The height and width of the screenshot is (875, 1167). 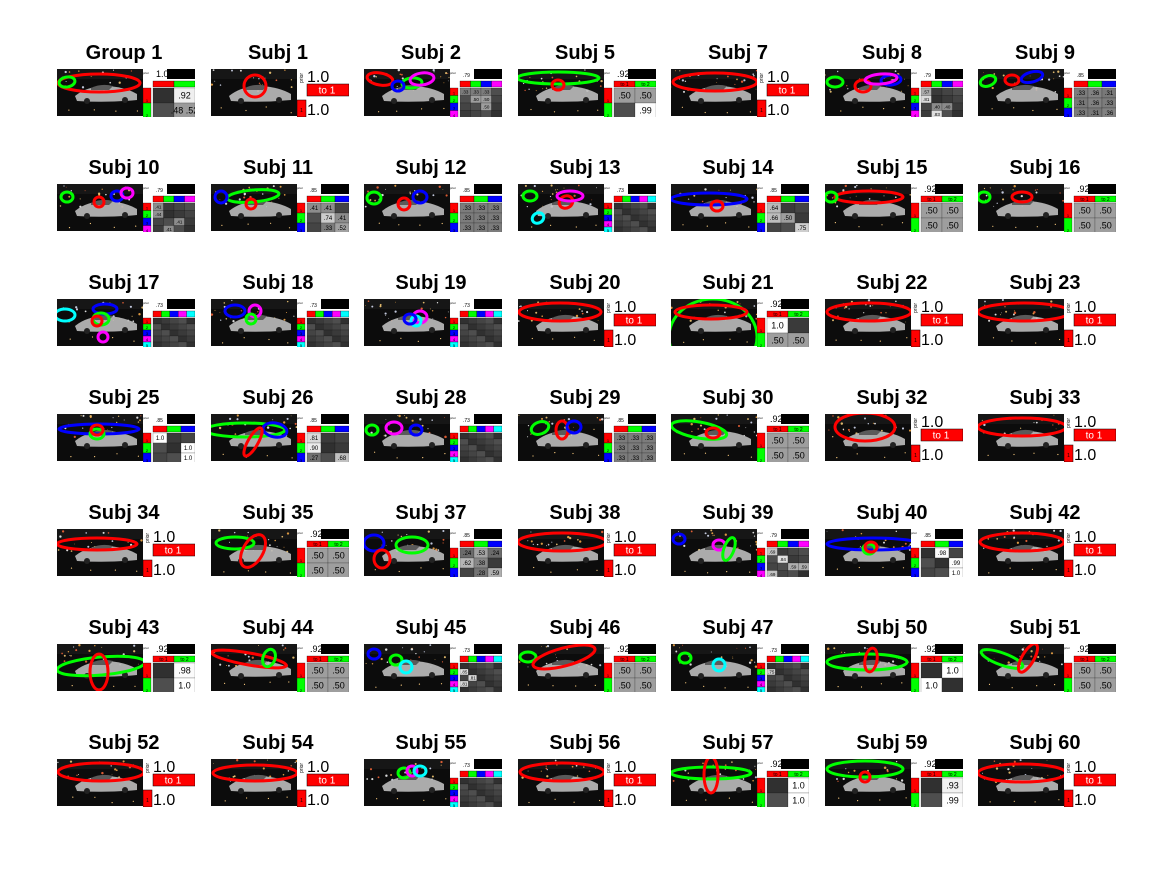 What do you see at coordinates (915, 575) in the screenshot?
I see `row-index: 3` at bounding box center [915, 575].